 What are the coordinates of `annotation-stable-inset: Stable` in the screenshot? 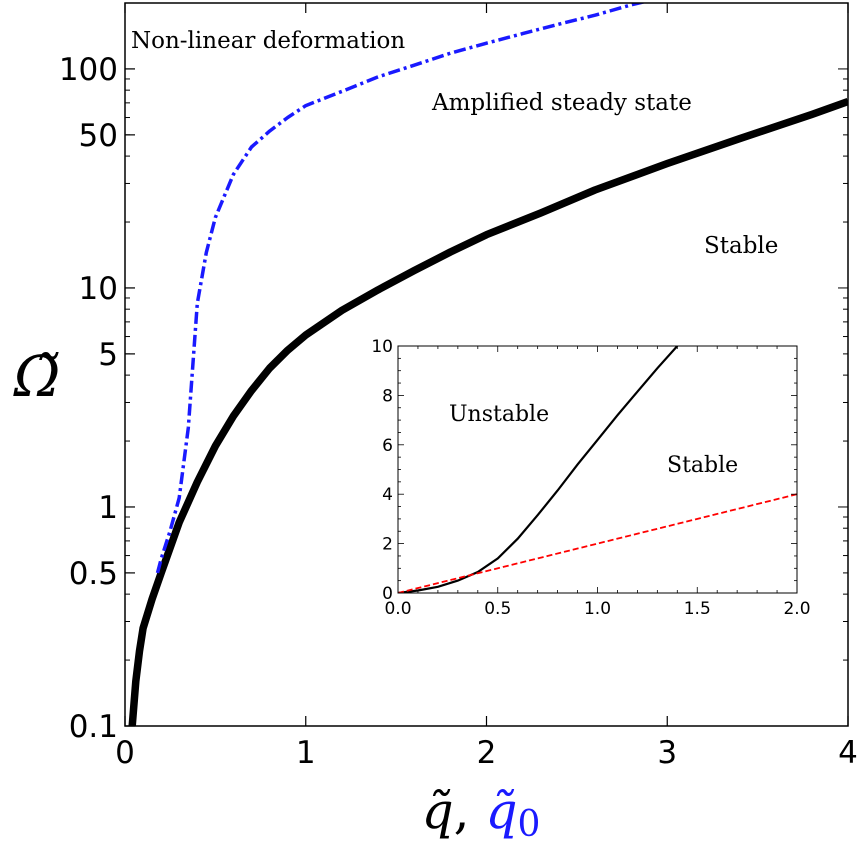 It's located at (702, 465).